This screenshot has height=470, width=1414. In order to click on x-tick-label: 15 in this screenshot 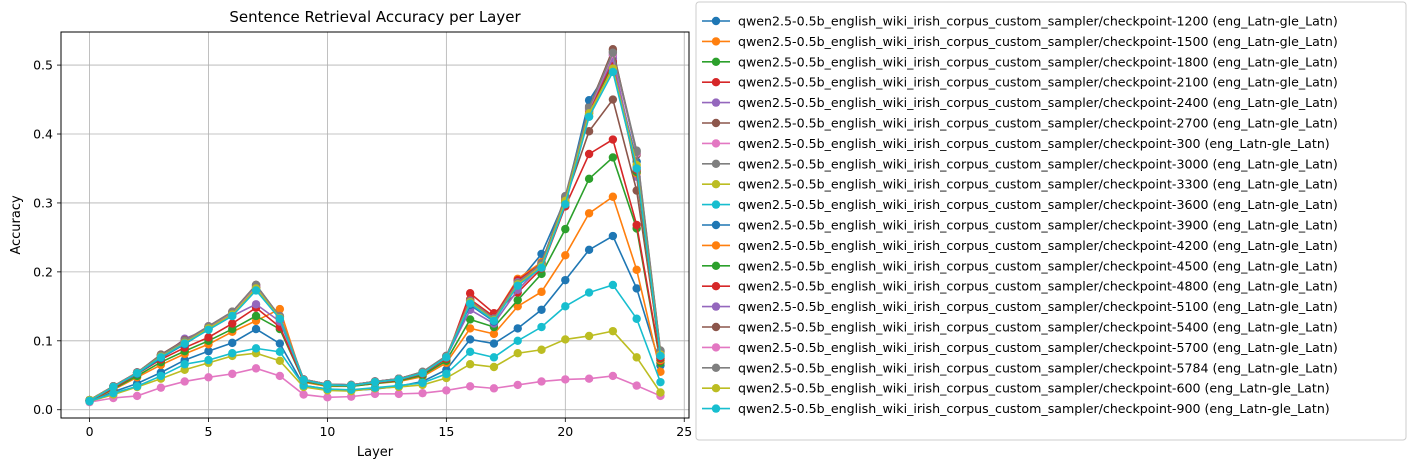, I will do `click(446, 431)`.